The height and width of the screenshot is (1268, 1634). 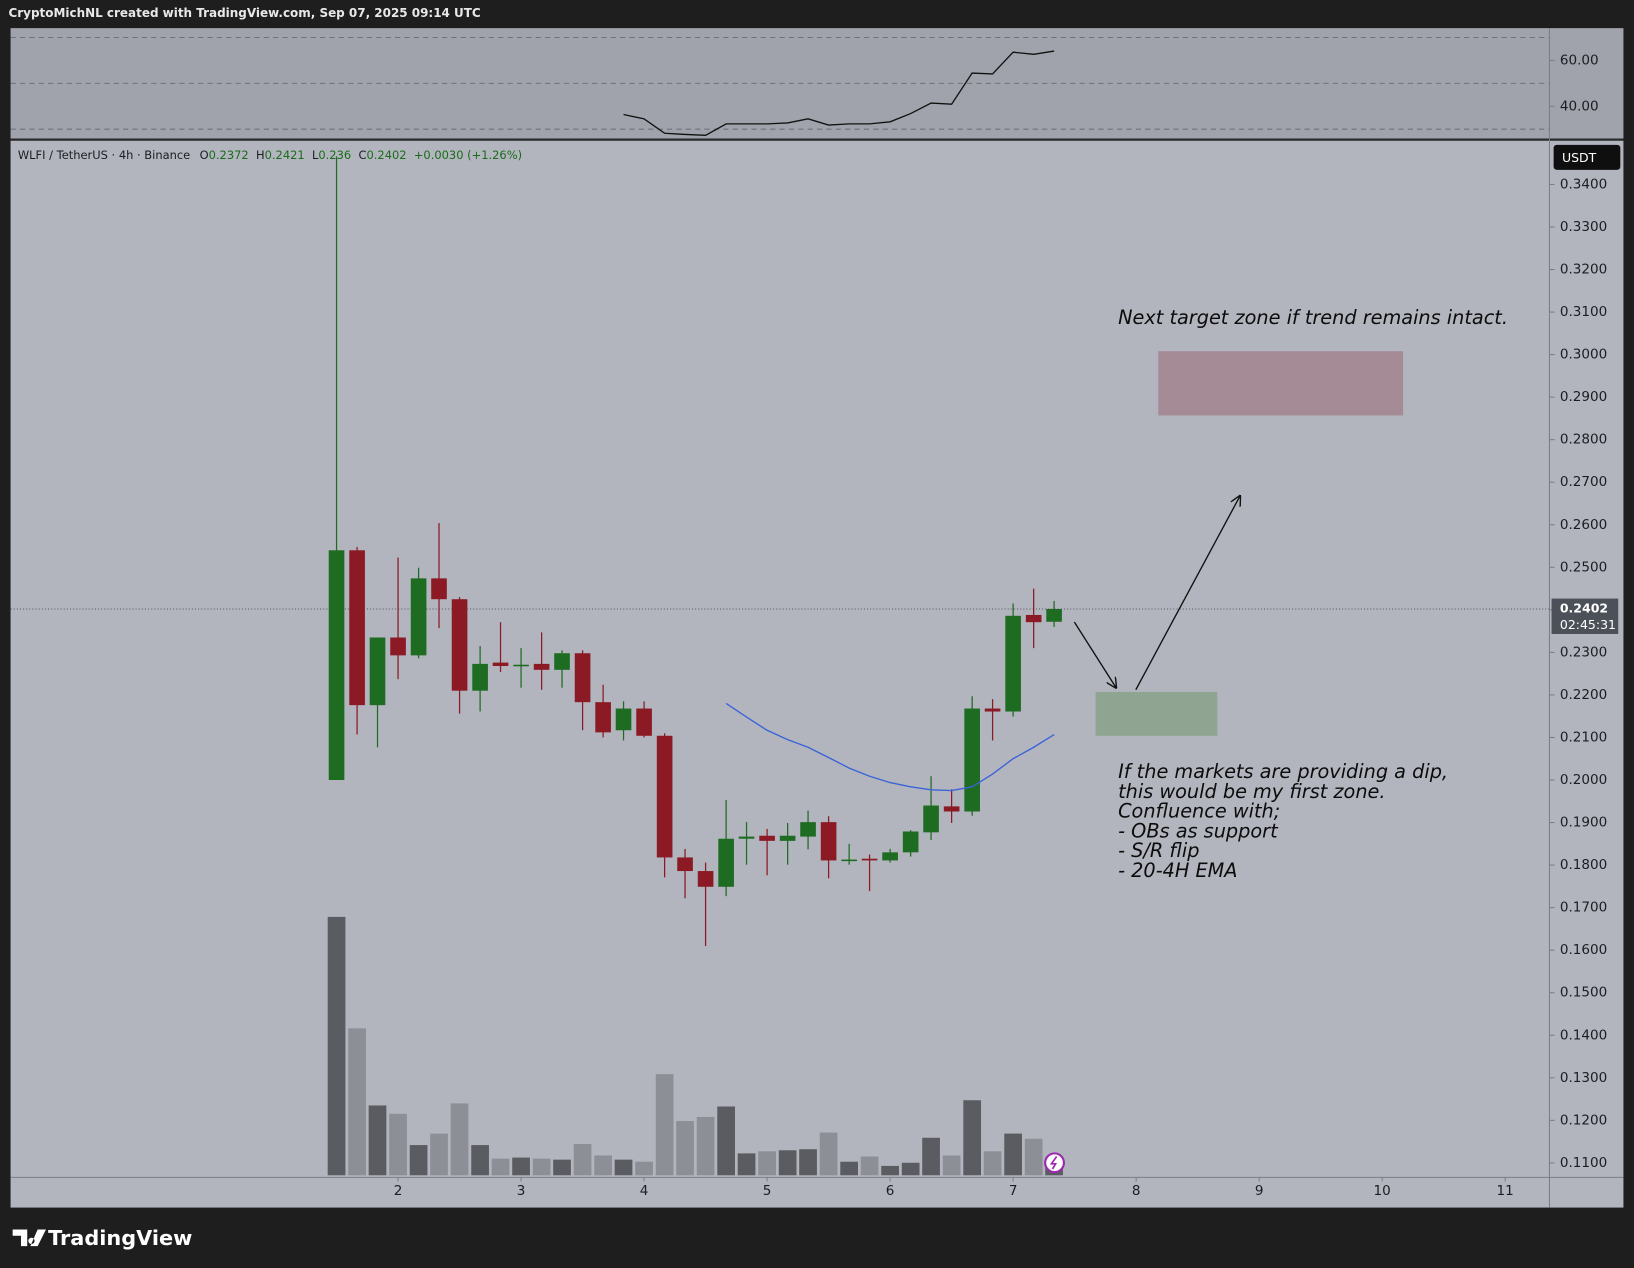 I want to click on ema-line, so click(x=890, y=747).